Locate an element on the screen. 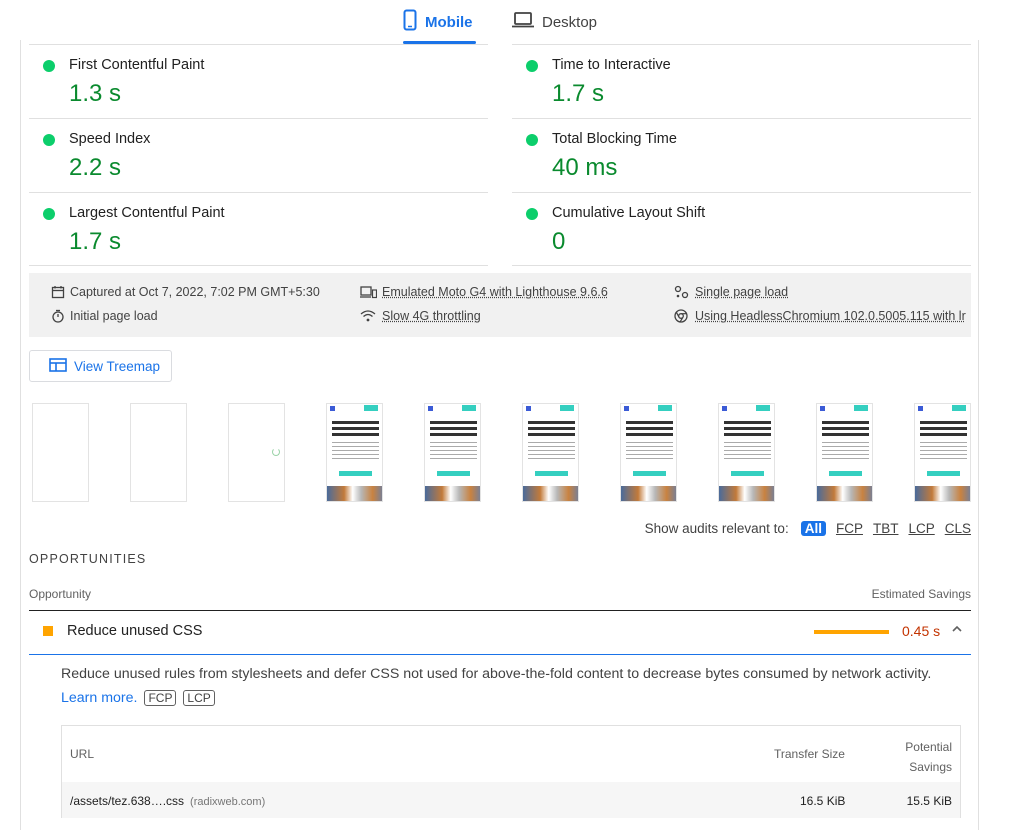 Image resolution: width=1026 pixels, height=830 pixels. view-treemap-button: View Treemap is located at coordinates (100, 366).